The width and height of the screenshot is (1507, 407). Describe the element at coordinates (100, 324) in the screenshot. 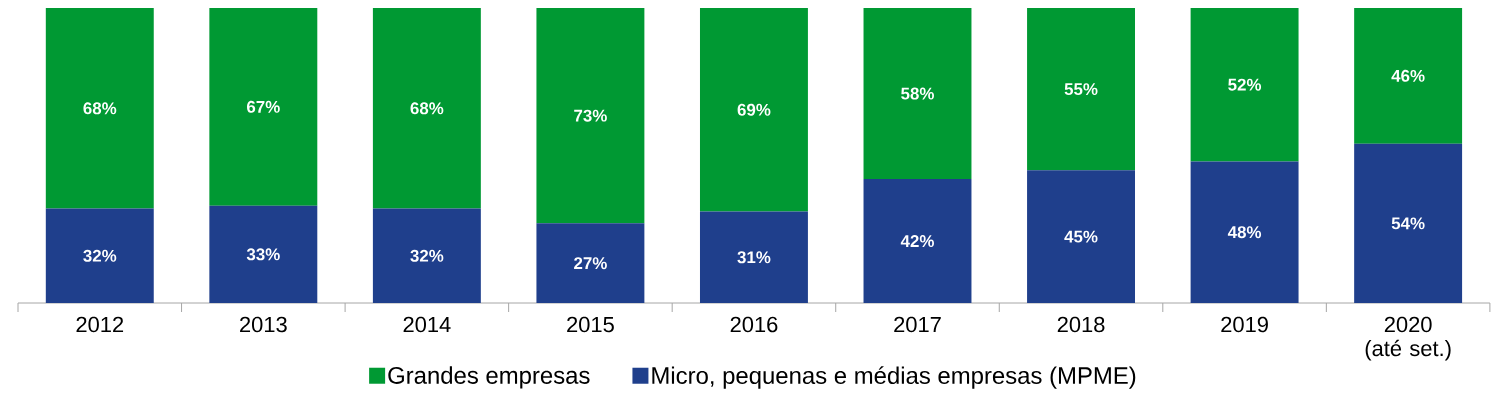

I see `x-tick-label: 2012` at that location.